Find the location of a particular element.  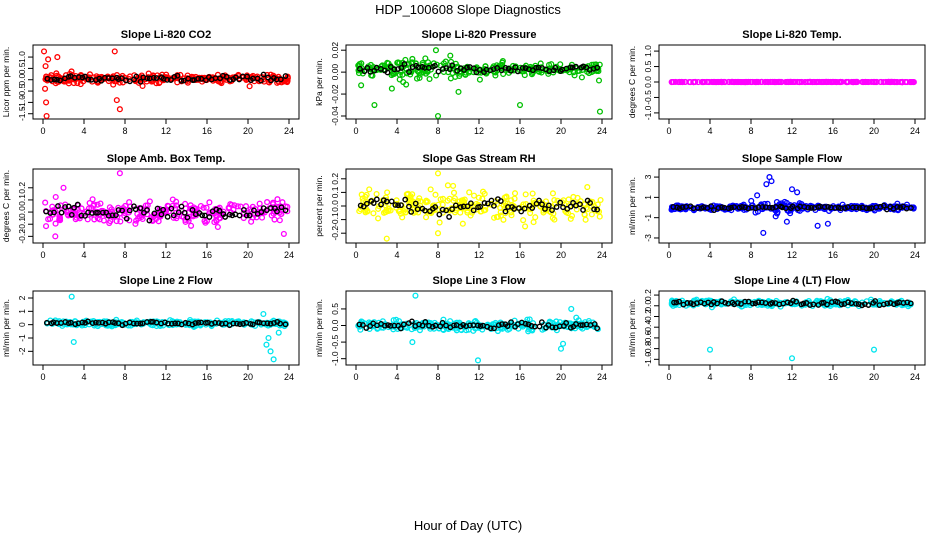

panel-title: Slope Line 2 Flow is located at coordinates (166, 281).